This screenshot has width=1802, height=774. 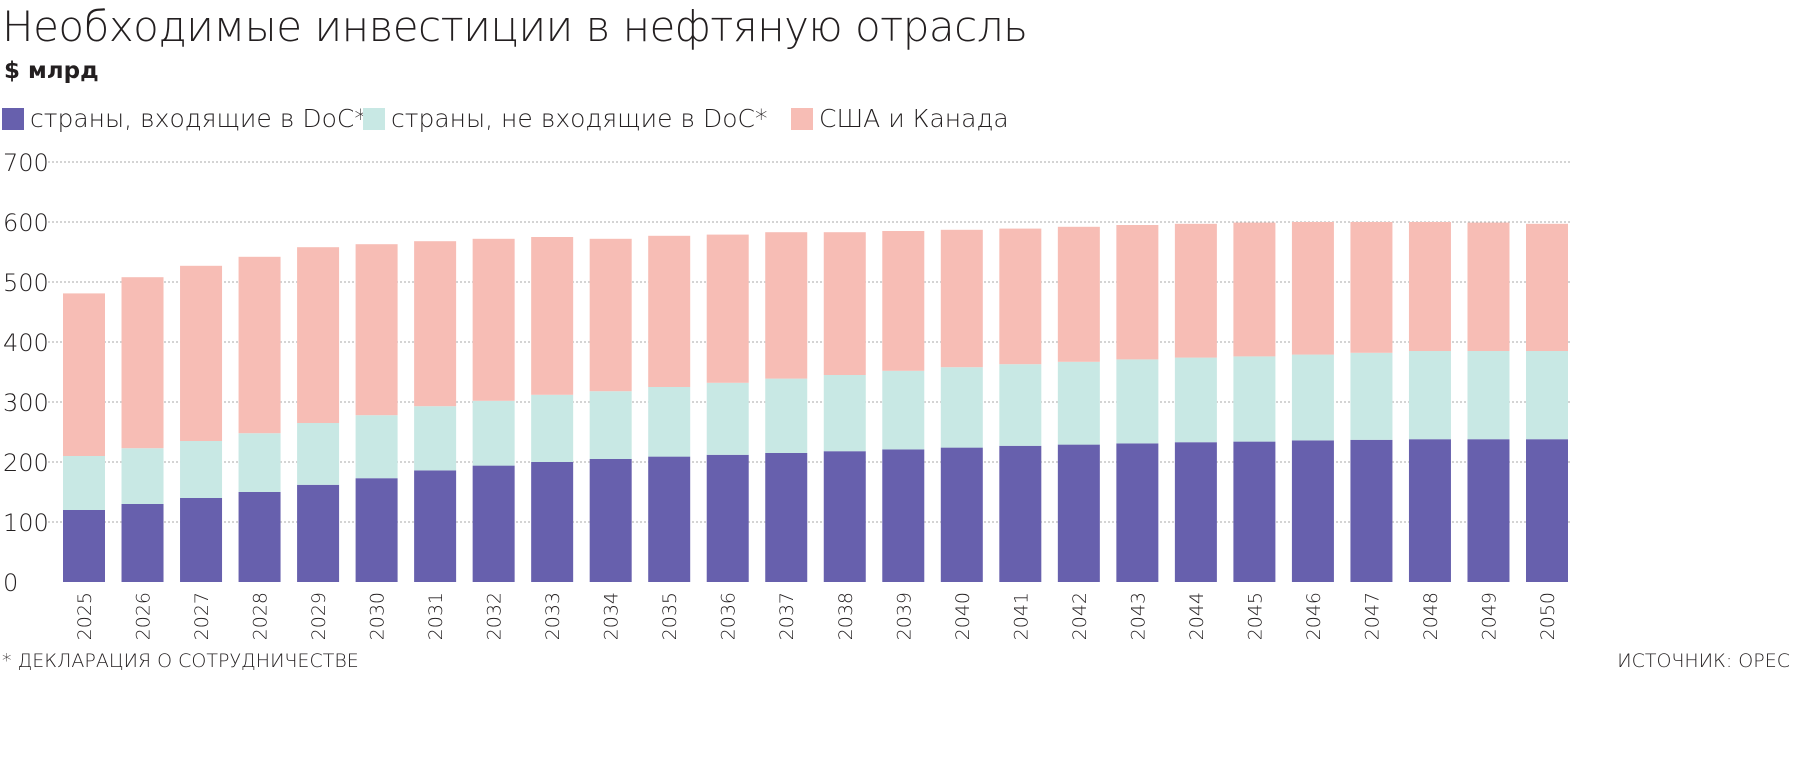 What do you see at coordinates (1314, 616) in the screenshot?
I see `x-tick-label: 2046` at bounding box center [1314, 616].